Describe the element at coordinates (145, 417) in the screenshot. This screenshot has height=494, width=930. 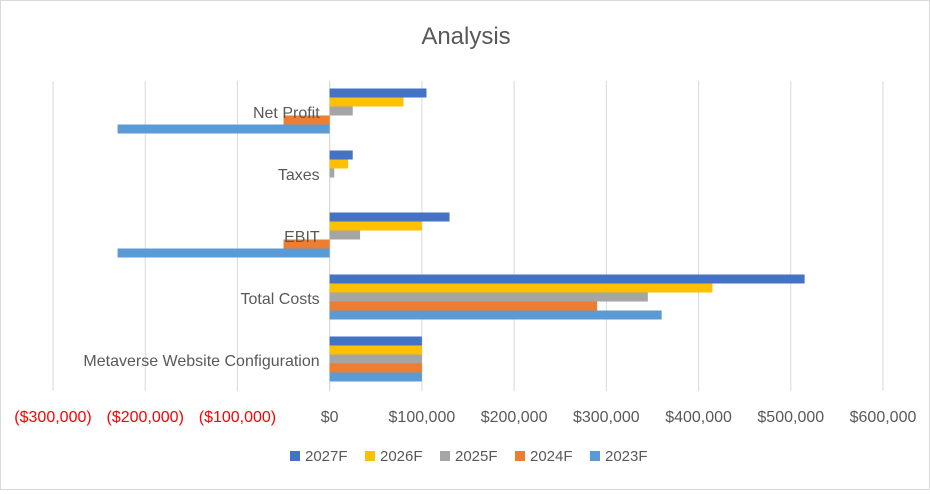
I see `x-tick-label: ($200,000)` at that location.